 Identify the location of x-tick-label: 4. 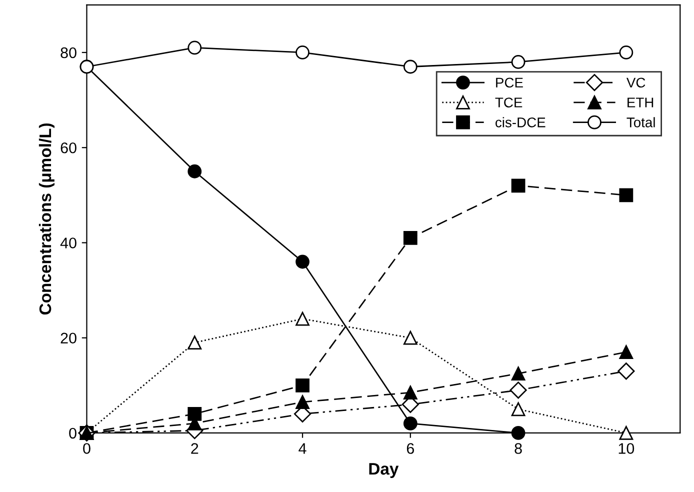
(302, 448).